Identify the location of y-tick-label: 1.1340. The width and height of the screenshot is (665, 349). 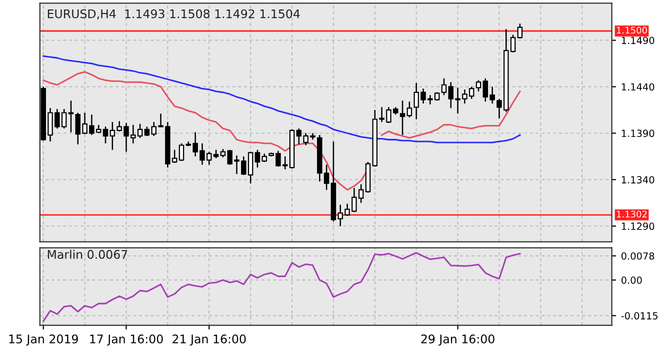
(638, 180).